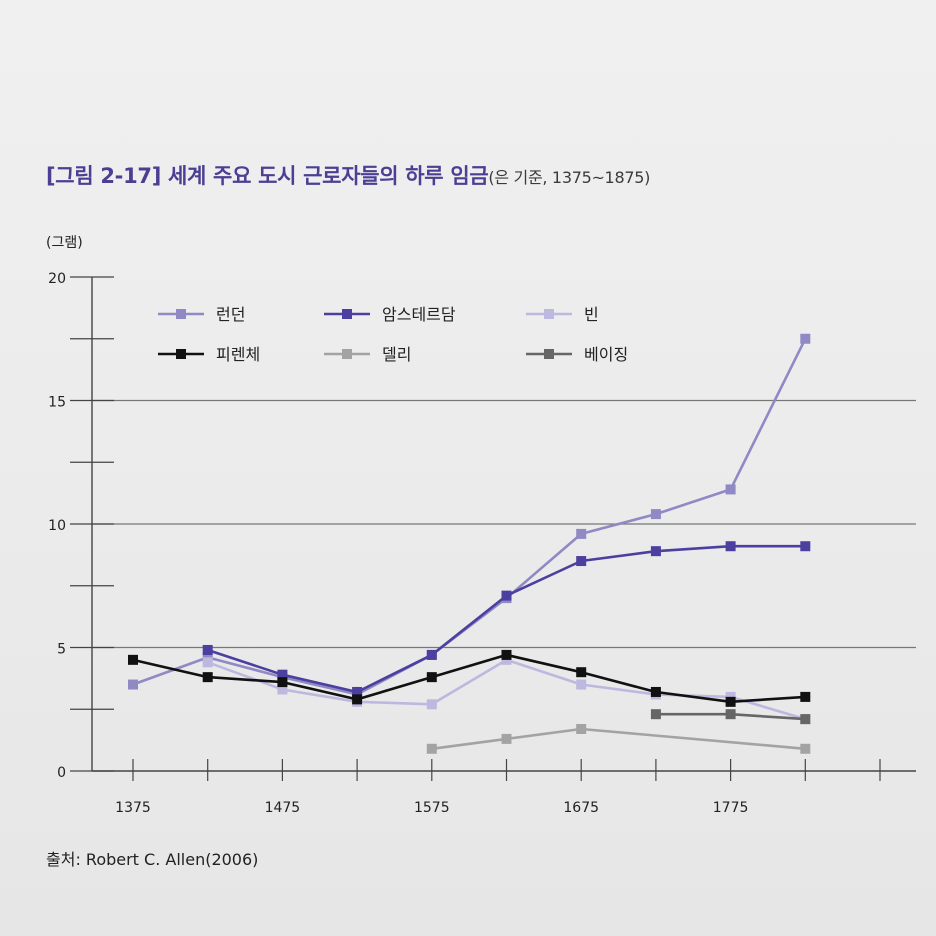  I want to click on legend-item: 빈, so click(562, 314).